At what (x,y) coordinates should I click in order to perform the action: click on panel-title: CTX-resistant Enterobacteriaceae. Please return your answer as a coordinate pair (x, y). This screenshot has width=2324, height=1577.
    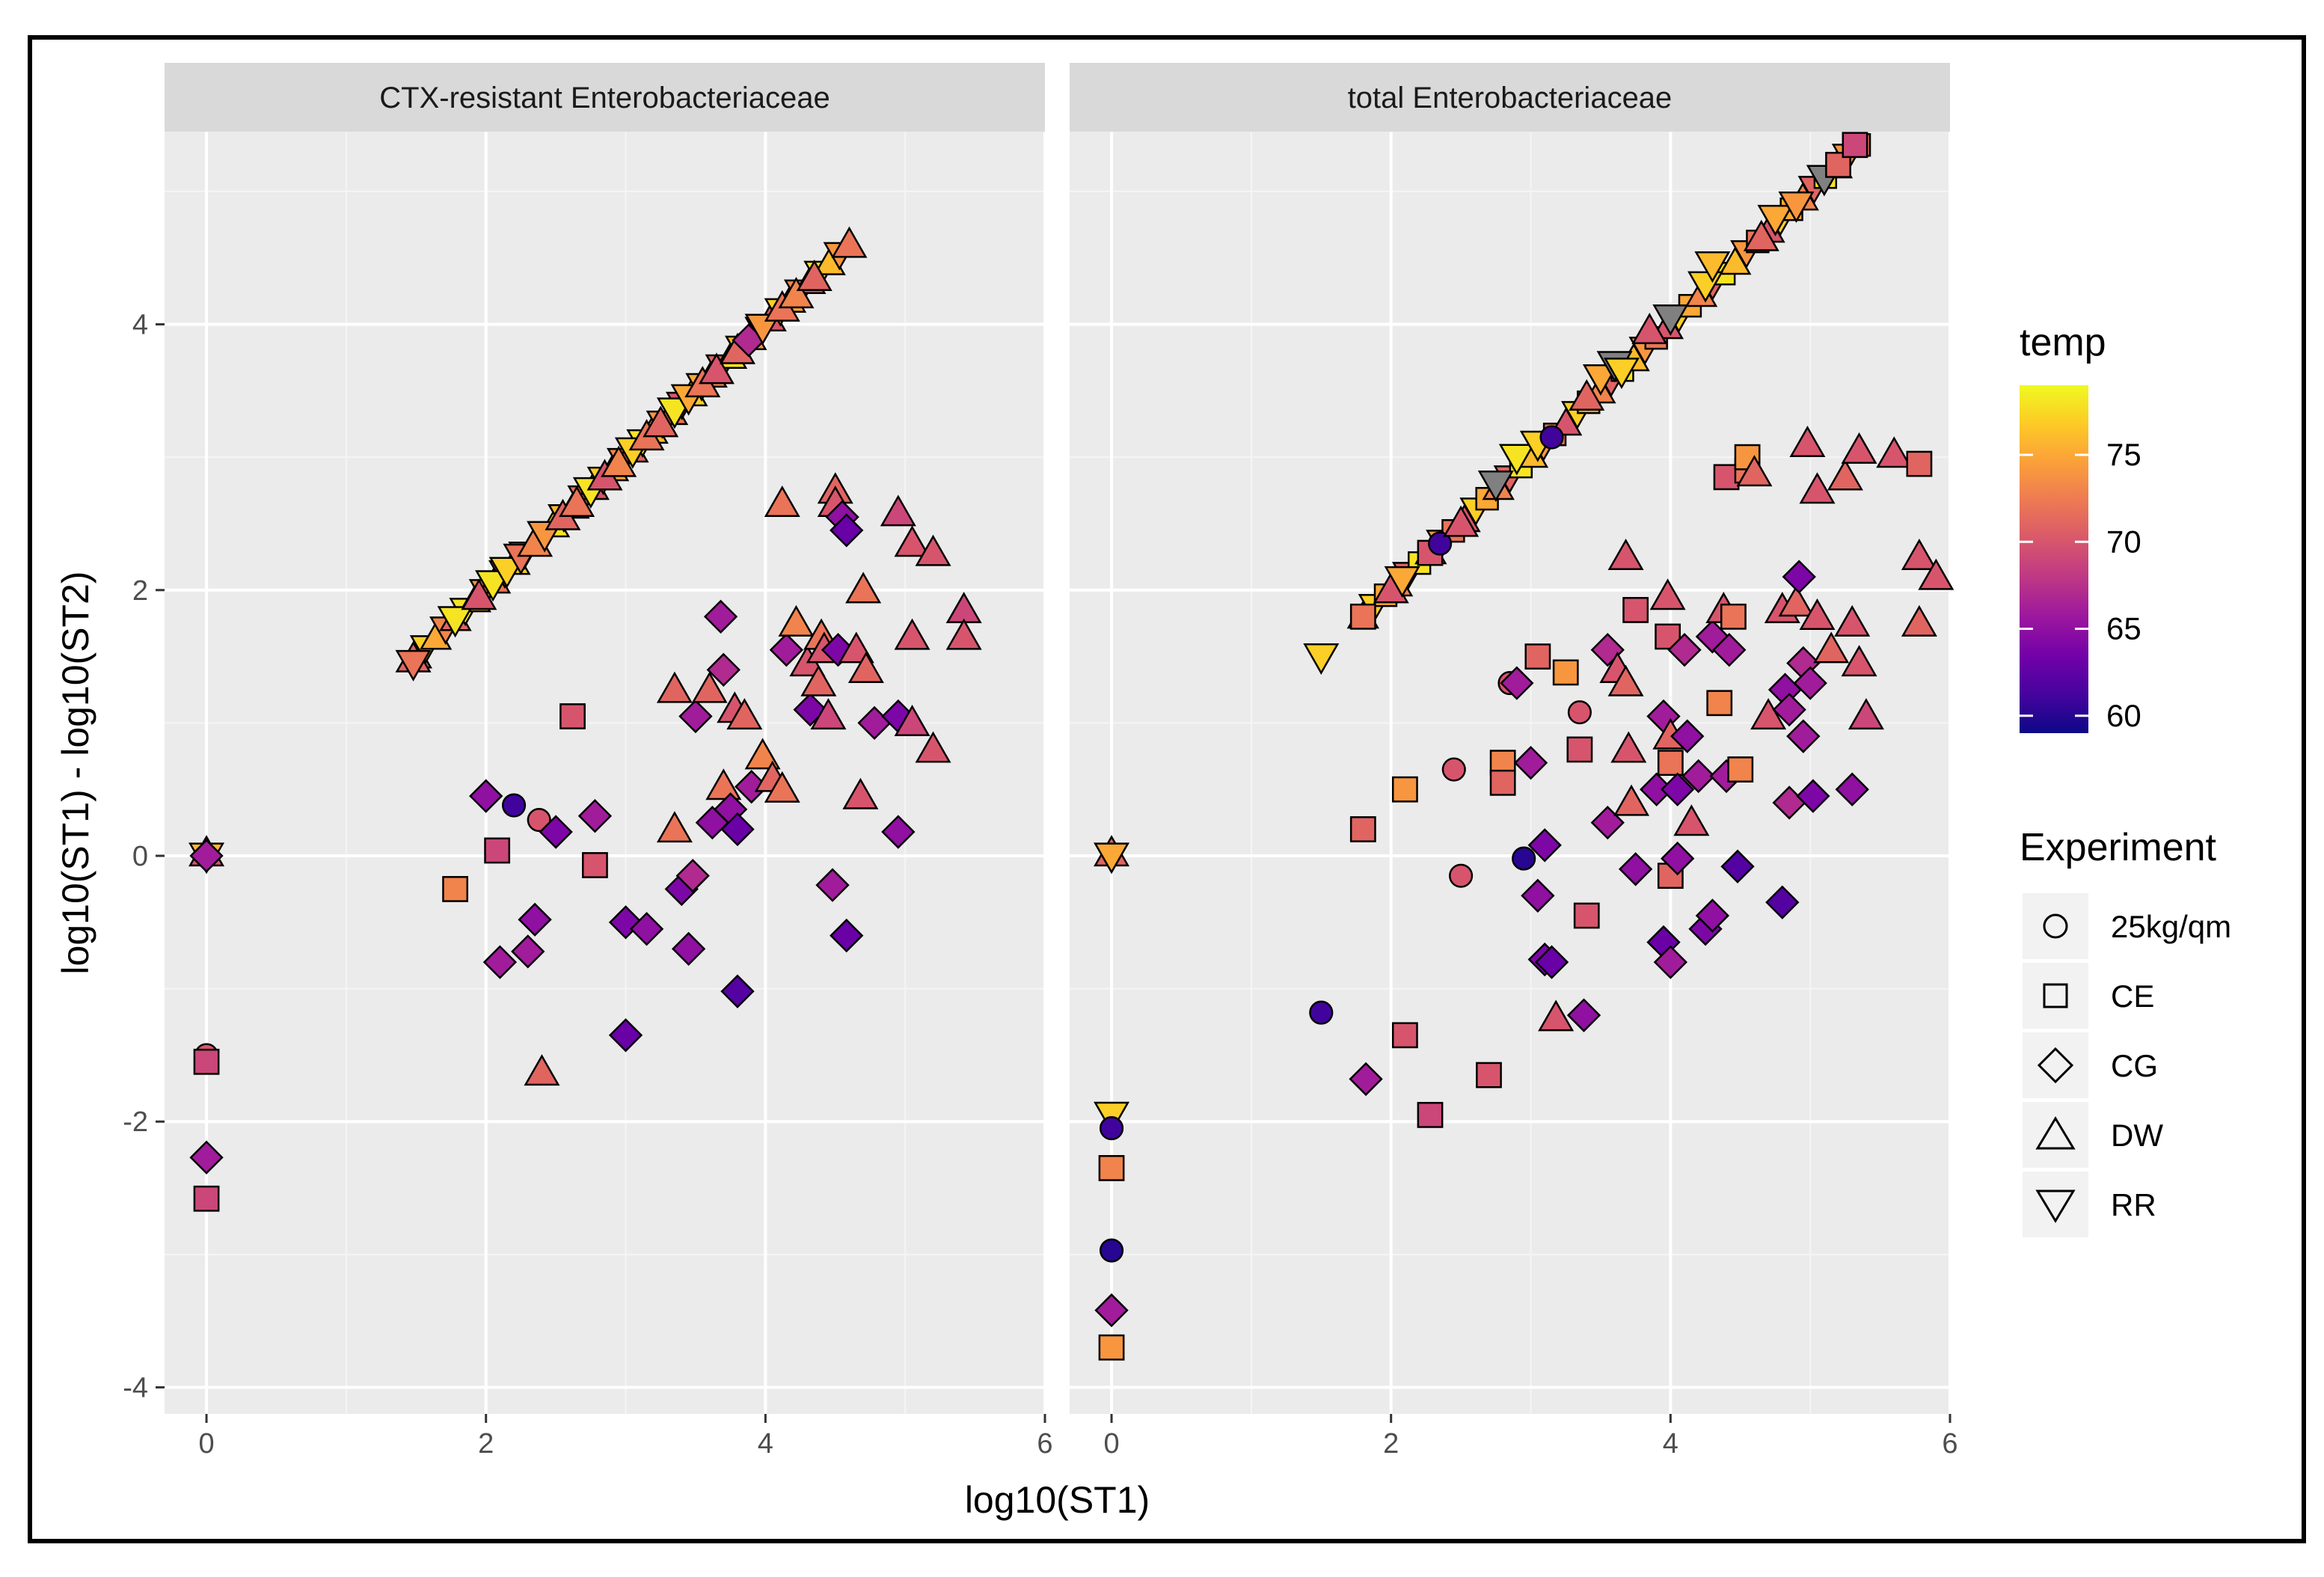
    Looking at the image, I should click on (604, 98).